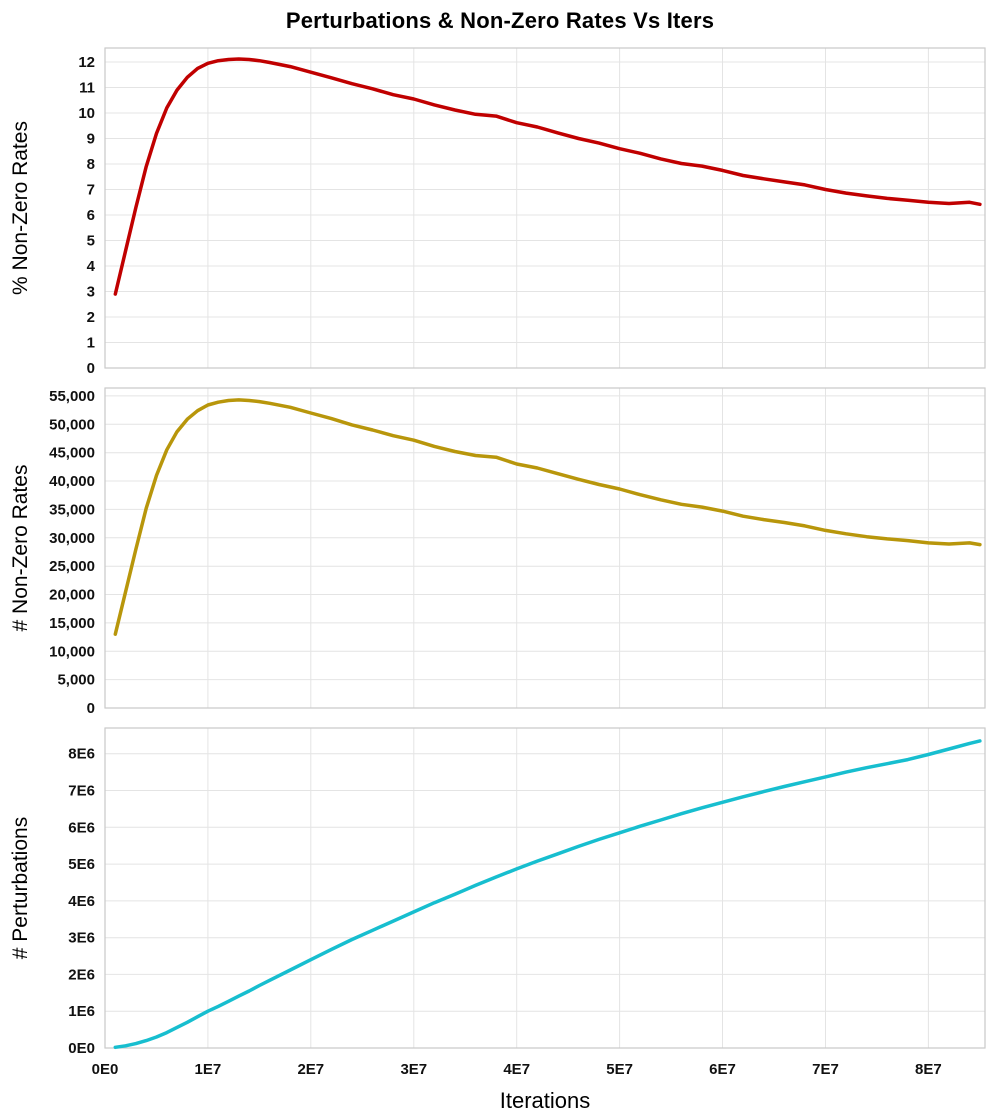 This screenshot has height=1120, width=1000. I want to click on y-tick-label: 10,000, so click(72, 651).